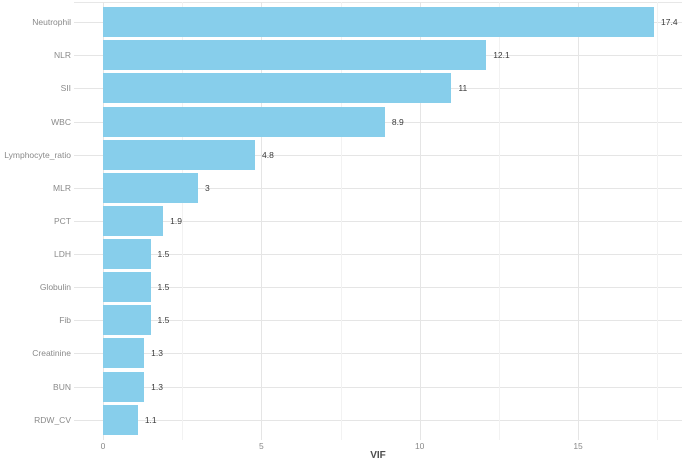 This screenshot has height=465, width=685. I want to click on bar-fib, so click(127, 320).